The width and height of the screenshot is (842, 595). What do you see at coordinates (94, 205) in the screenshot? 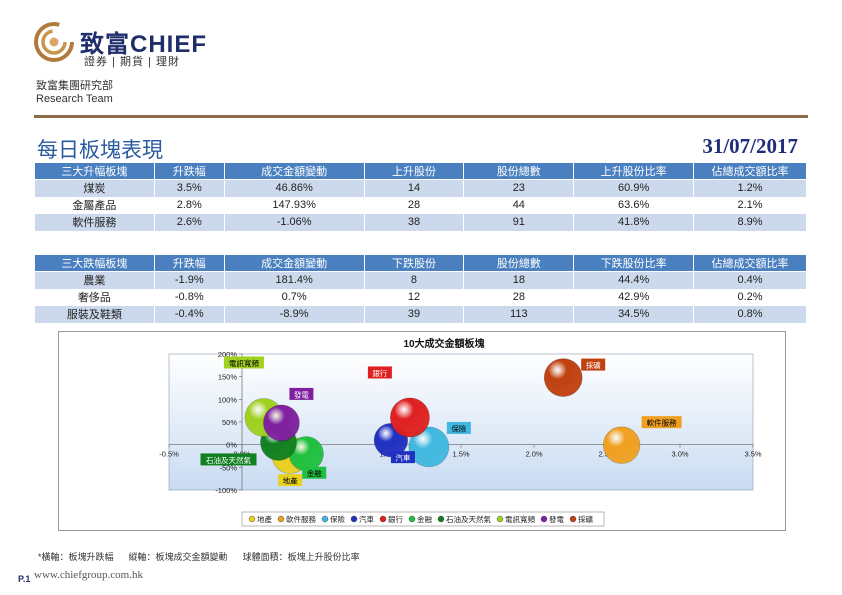
I see `table-cell: 金屬產品` at bounding box center [94, 205].